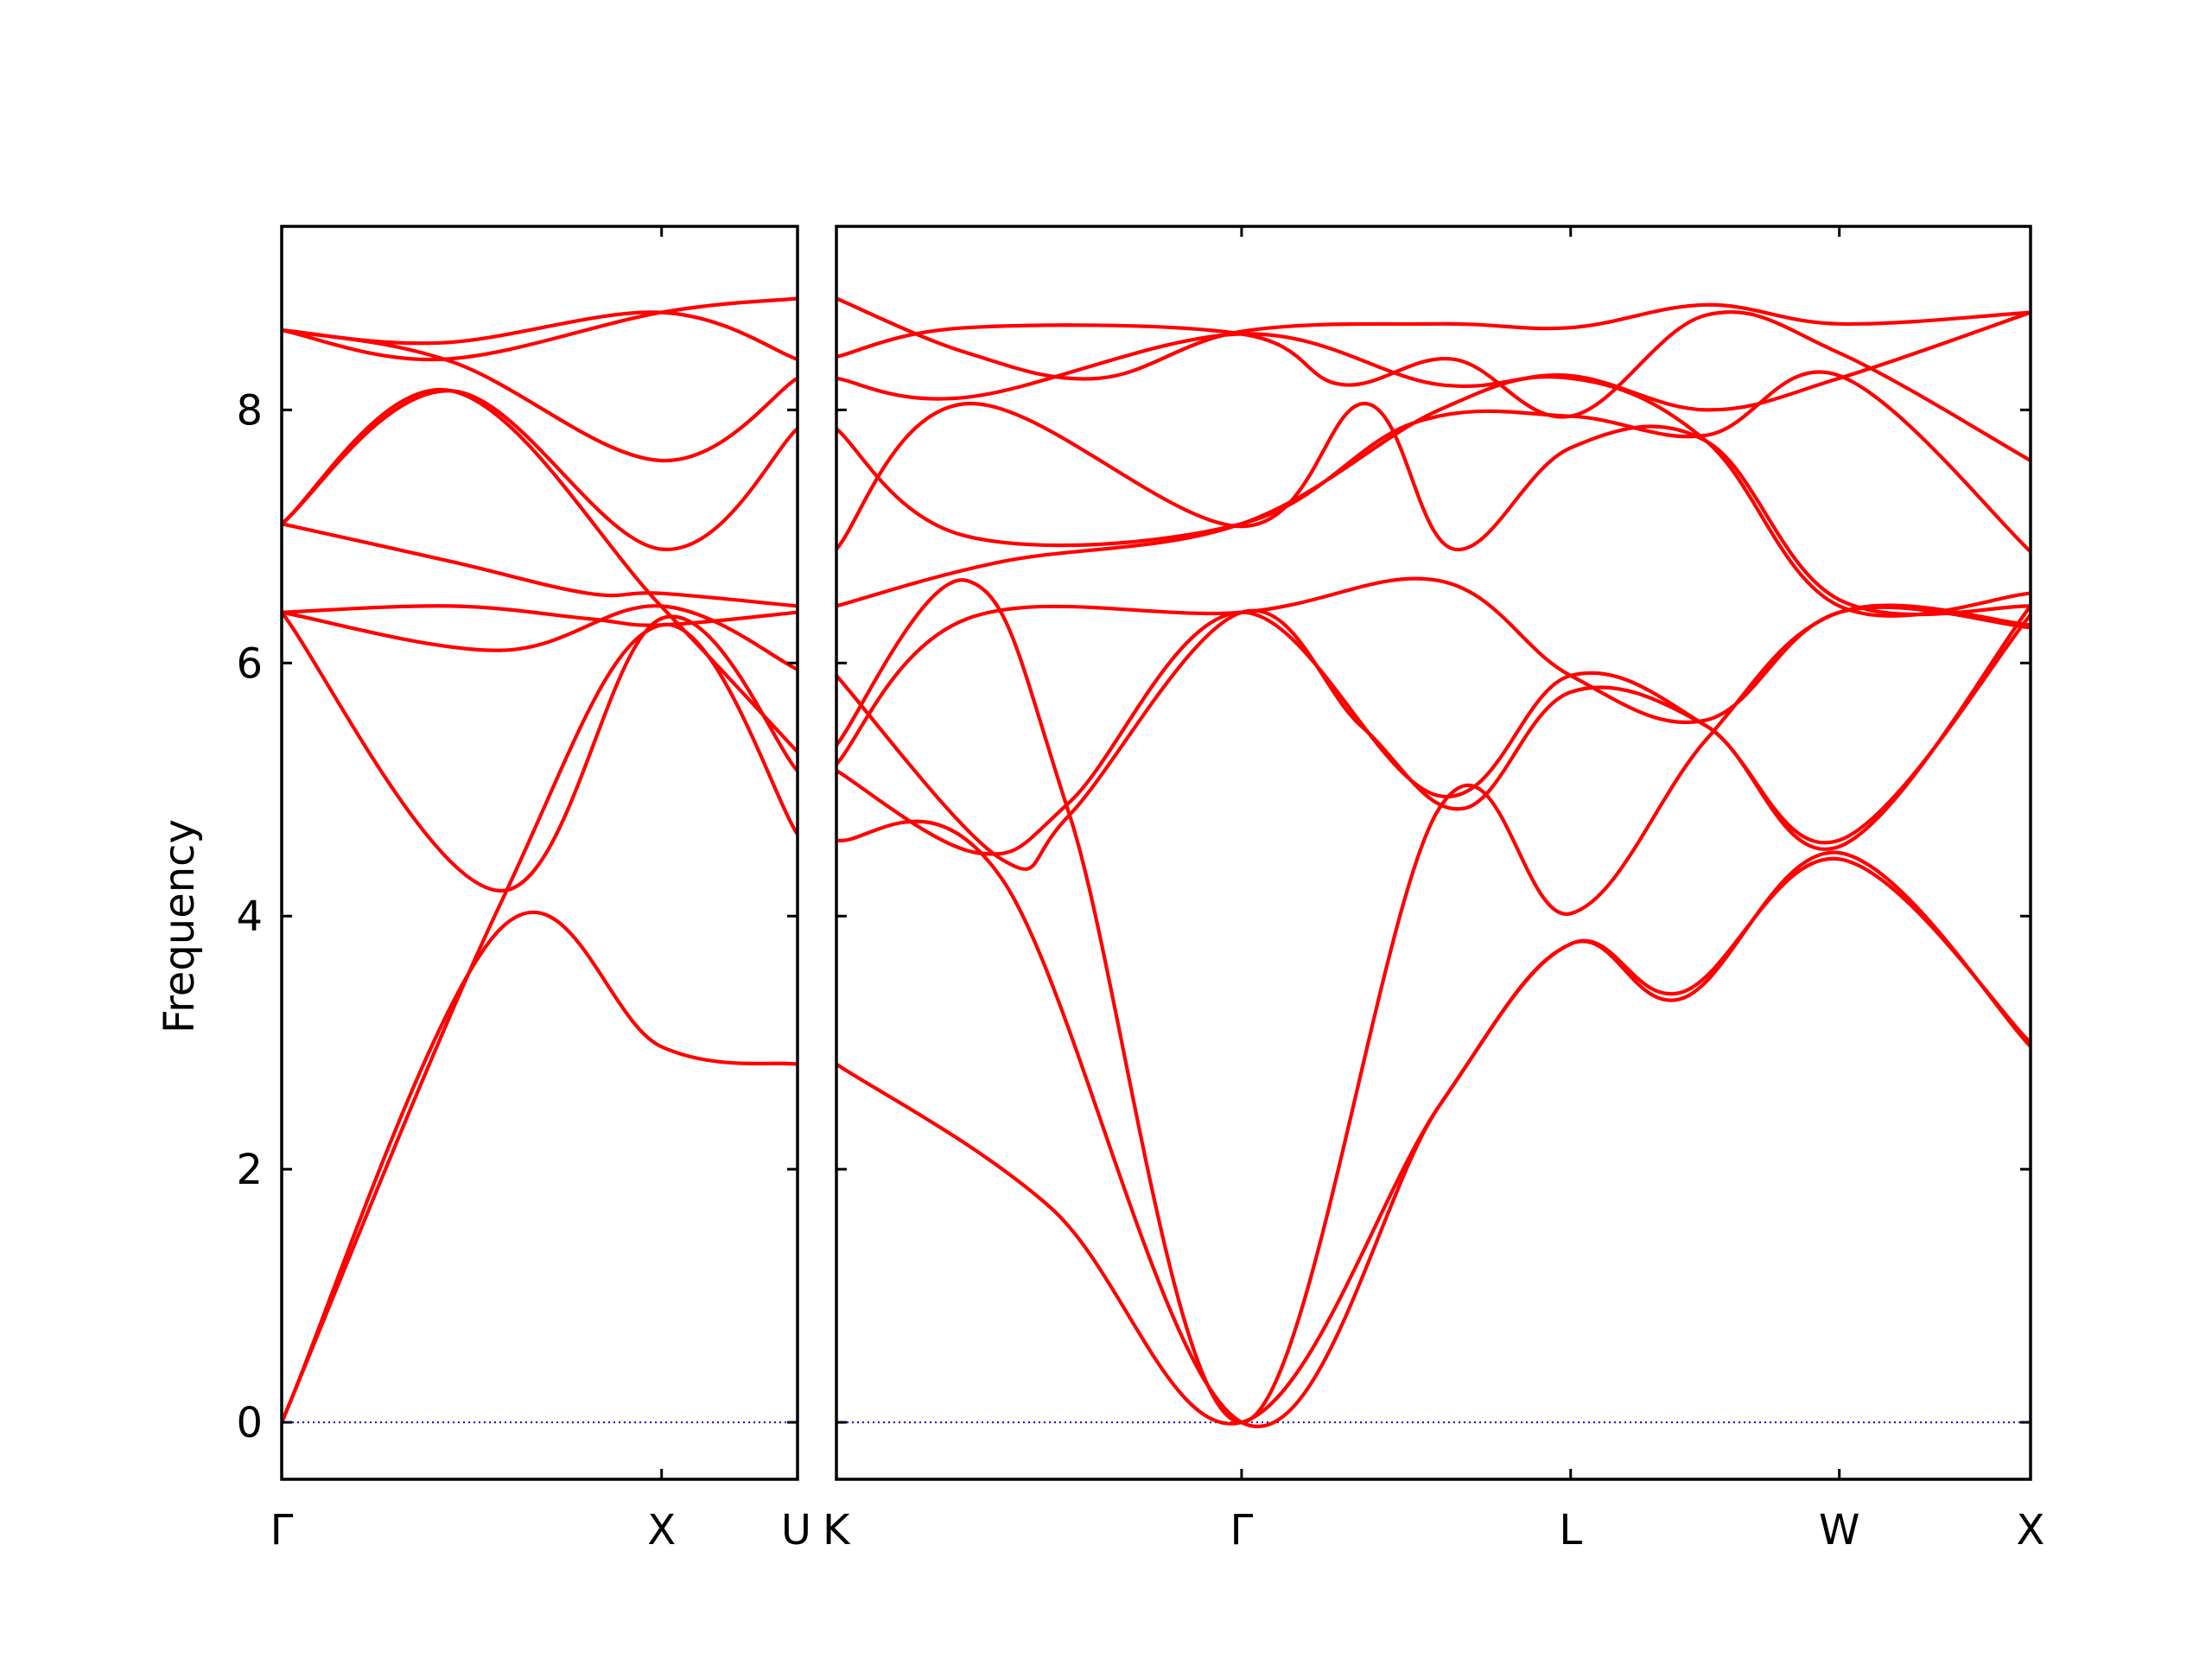 The height and width of the screenshot is (1659, 2212). What do you see at coordinates (249, 917) in the screenshot?
I see `y-tick-label: 4` at bounding box center [249, 917].